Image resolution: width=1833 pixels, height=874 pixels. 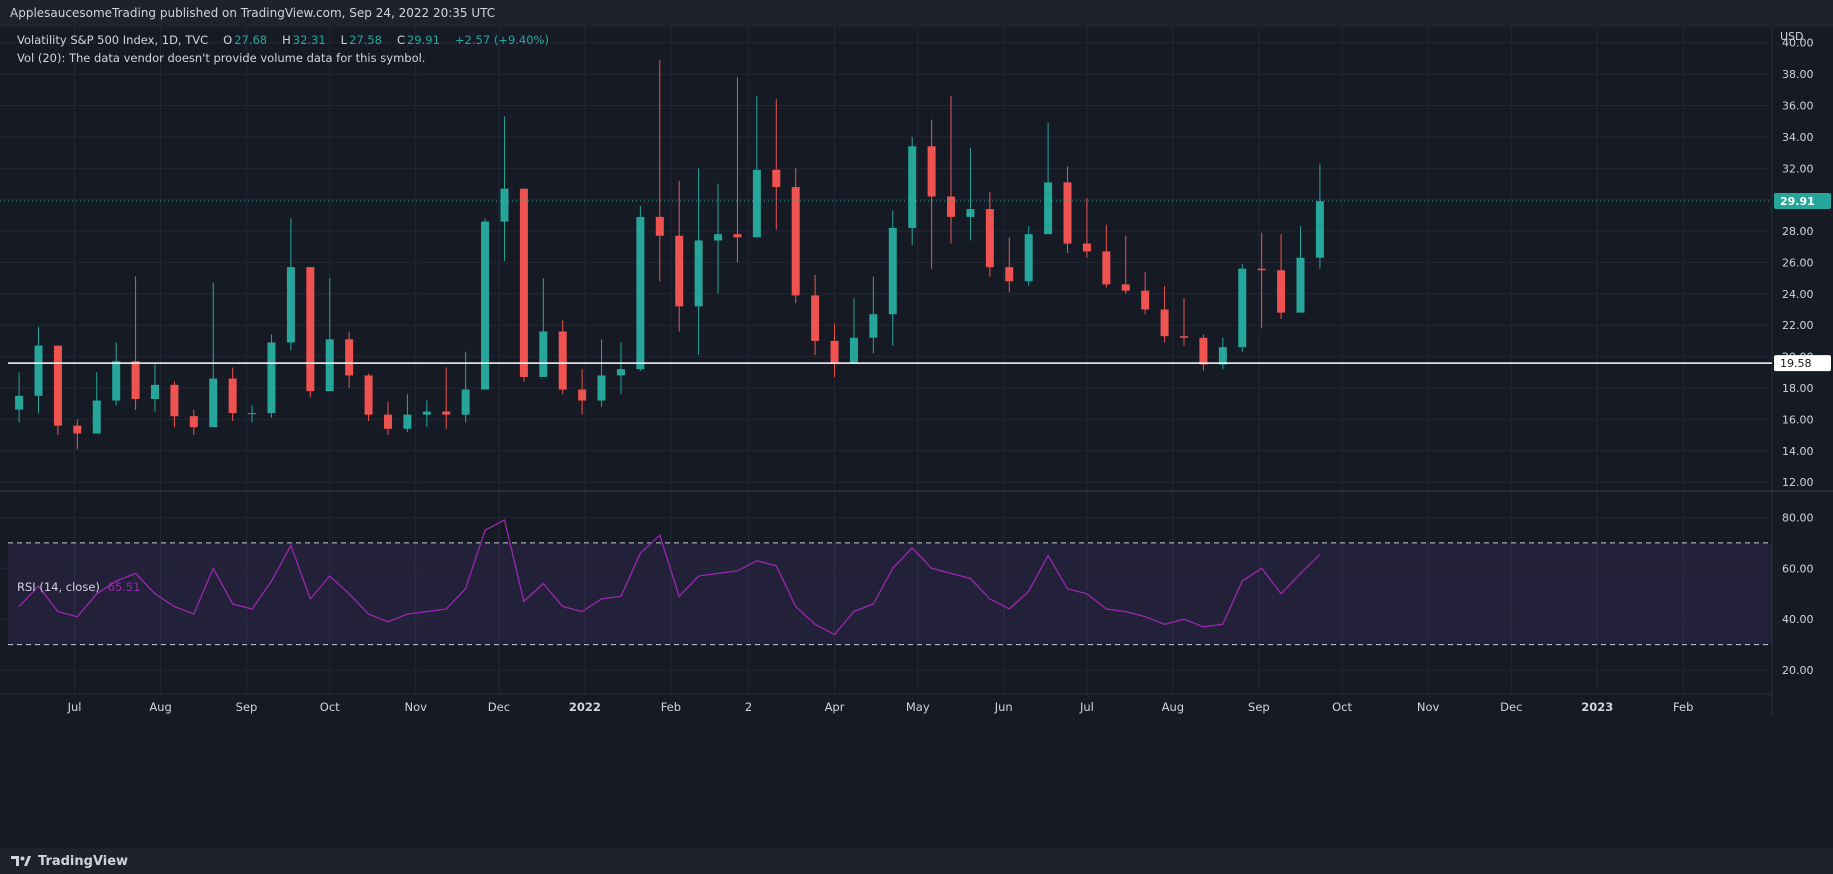 I want to click on rsi-legend: RSI (14, close) 65.51, so click(x=78, y=587).